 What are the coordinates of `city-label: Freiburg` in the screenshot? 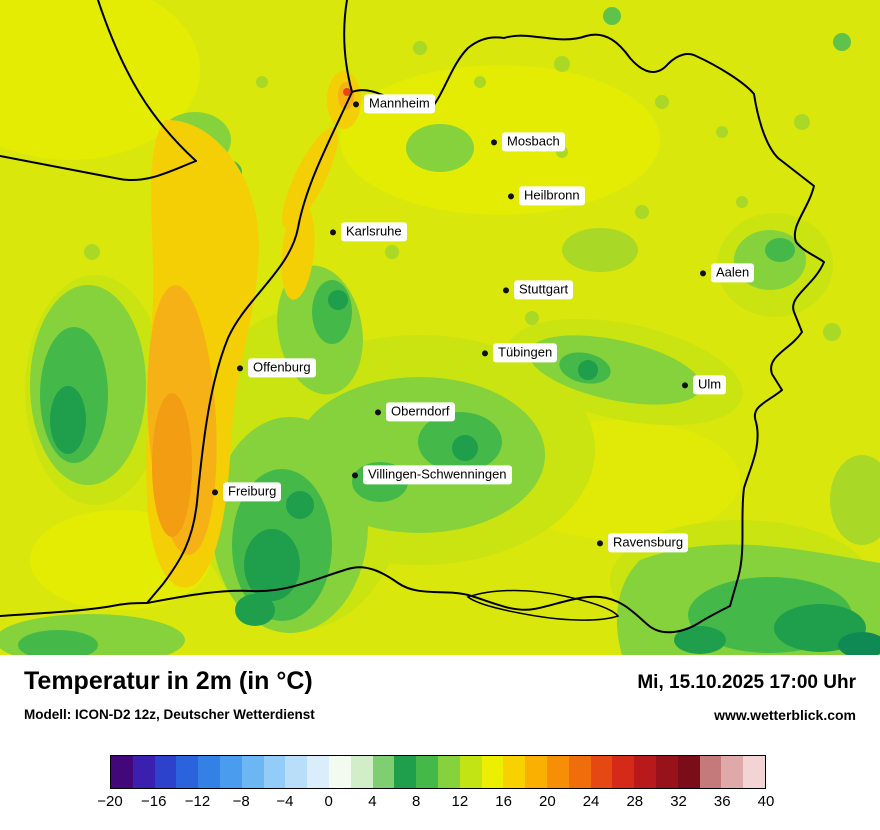 It's located at (252, 492).